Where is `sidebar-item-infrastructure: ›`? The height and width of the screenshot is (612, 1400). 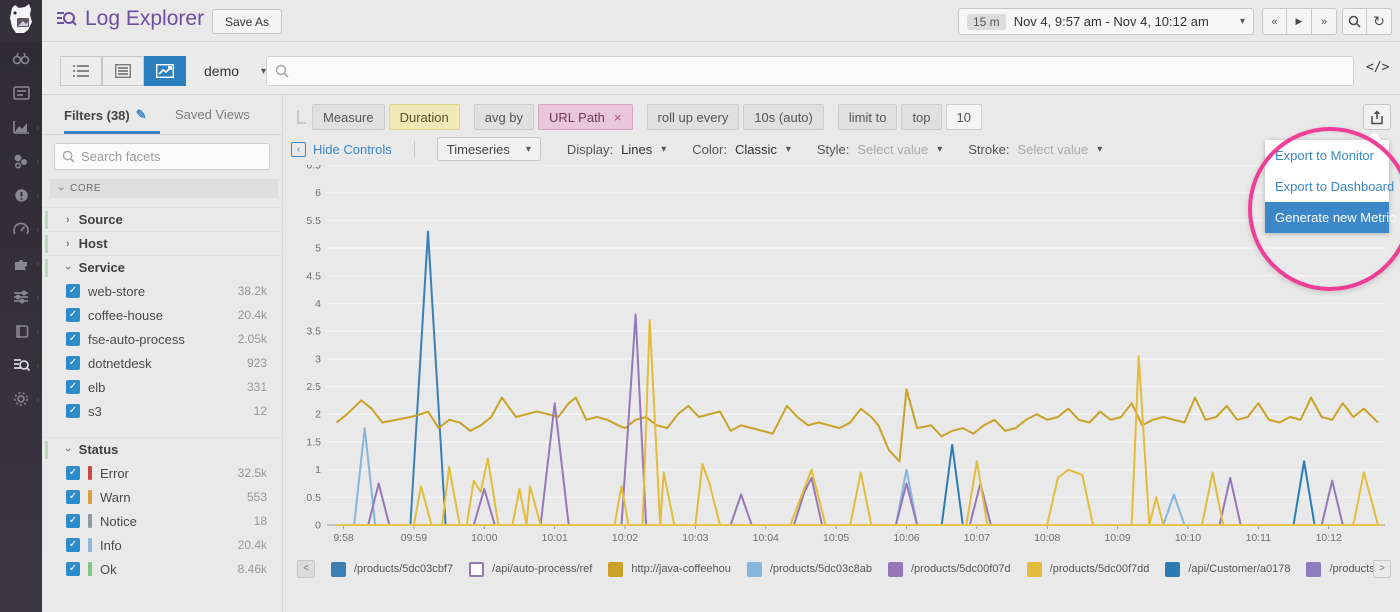 sidebar-item-infrastructure: › is located at coordinates (21, 161).